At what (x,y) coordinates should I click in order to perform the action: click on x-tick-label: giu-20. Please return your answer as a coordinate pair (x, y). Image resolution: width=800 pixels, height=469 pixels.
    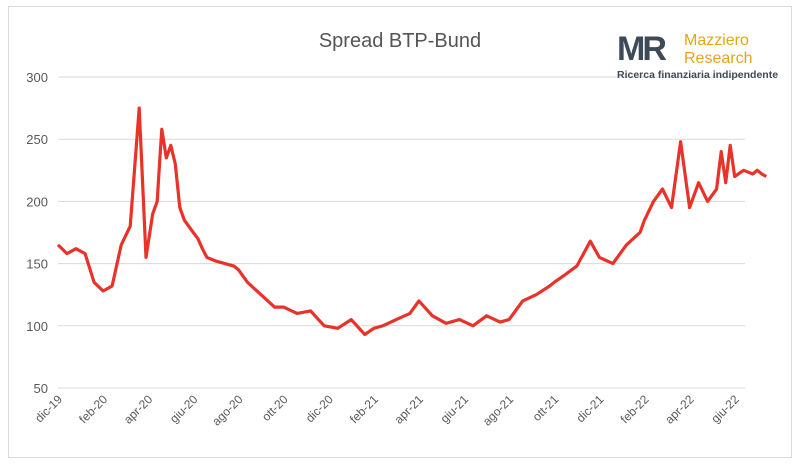
    Looking at the image, I should click on (184, 409).